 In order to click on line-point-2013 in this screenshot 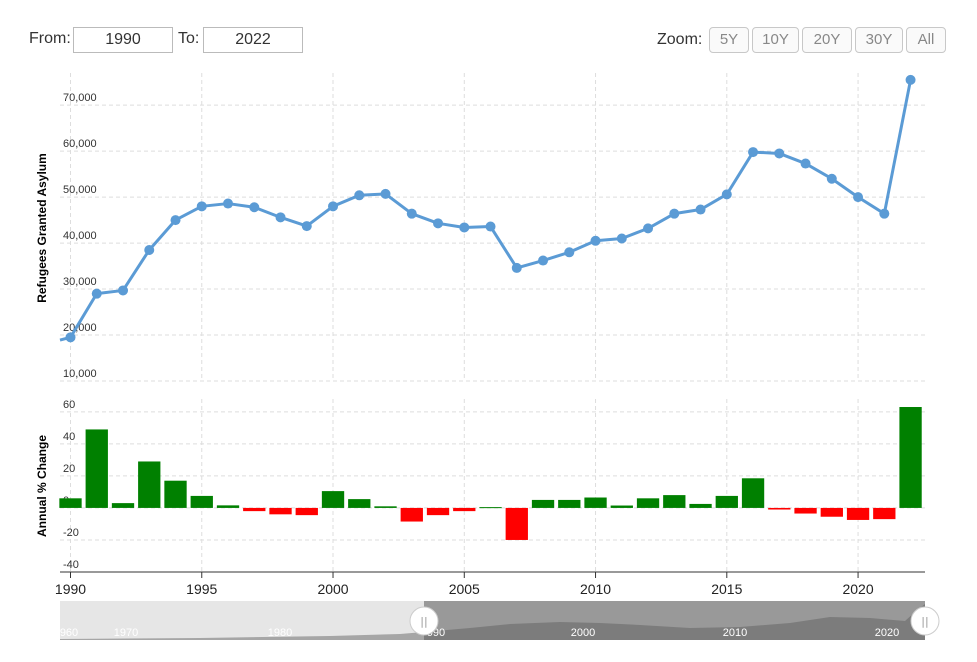, I will do `click(674, 213)`.